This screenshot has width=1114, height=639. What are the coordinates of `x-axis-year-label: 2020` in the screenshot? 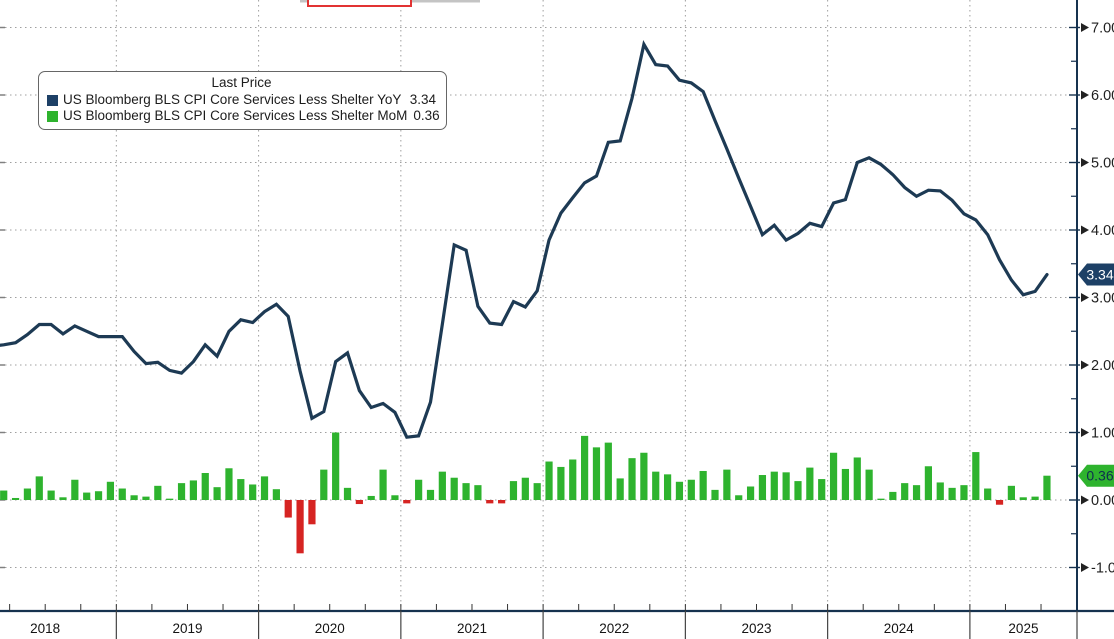 It's located at (330, 628).